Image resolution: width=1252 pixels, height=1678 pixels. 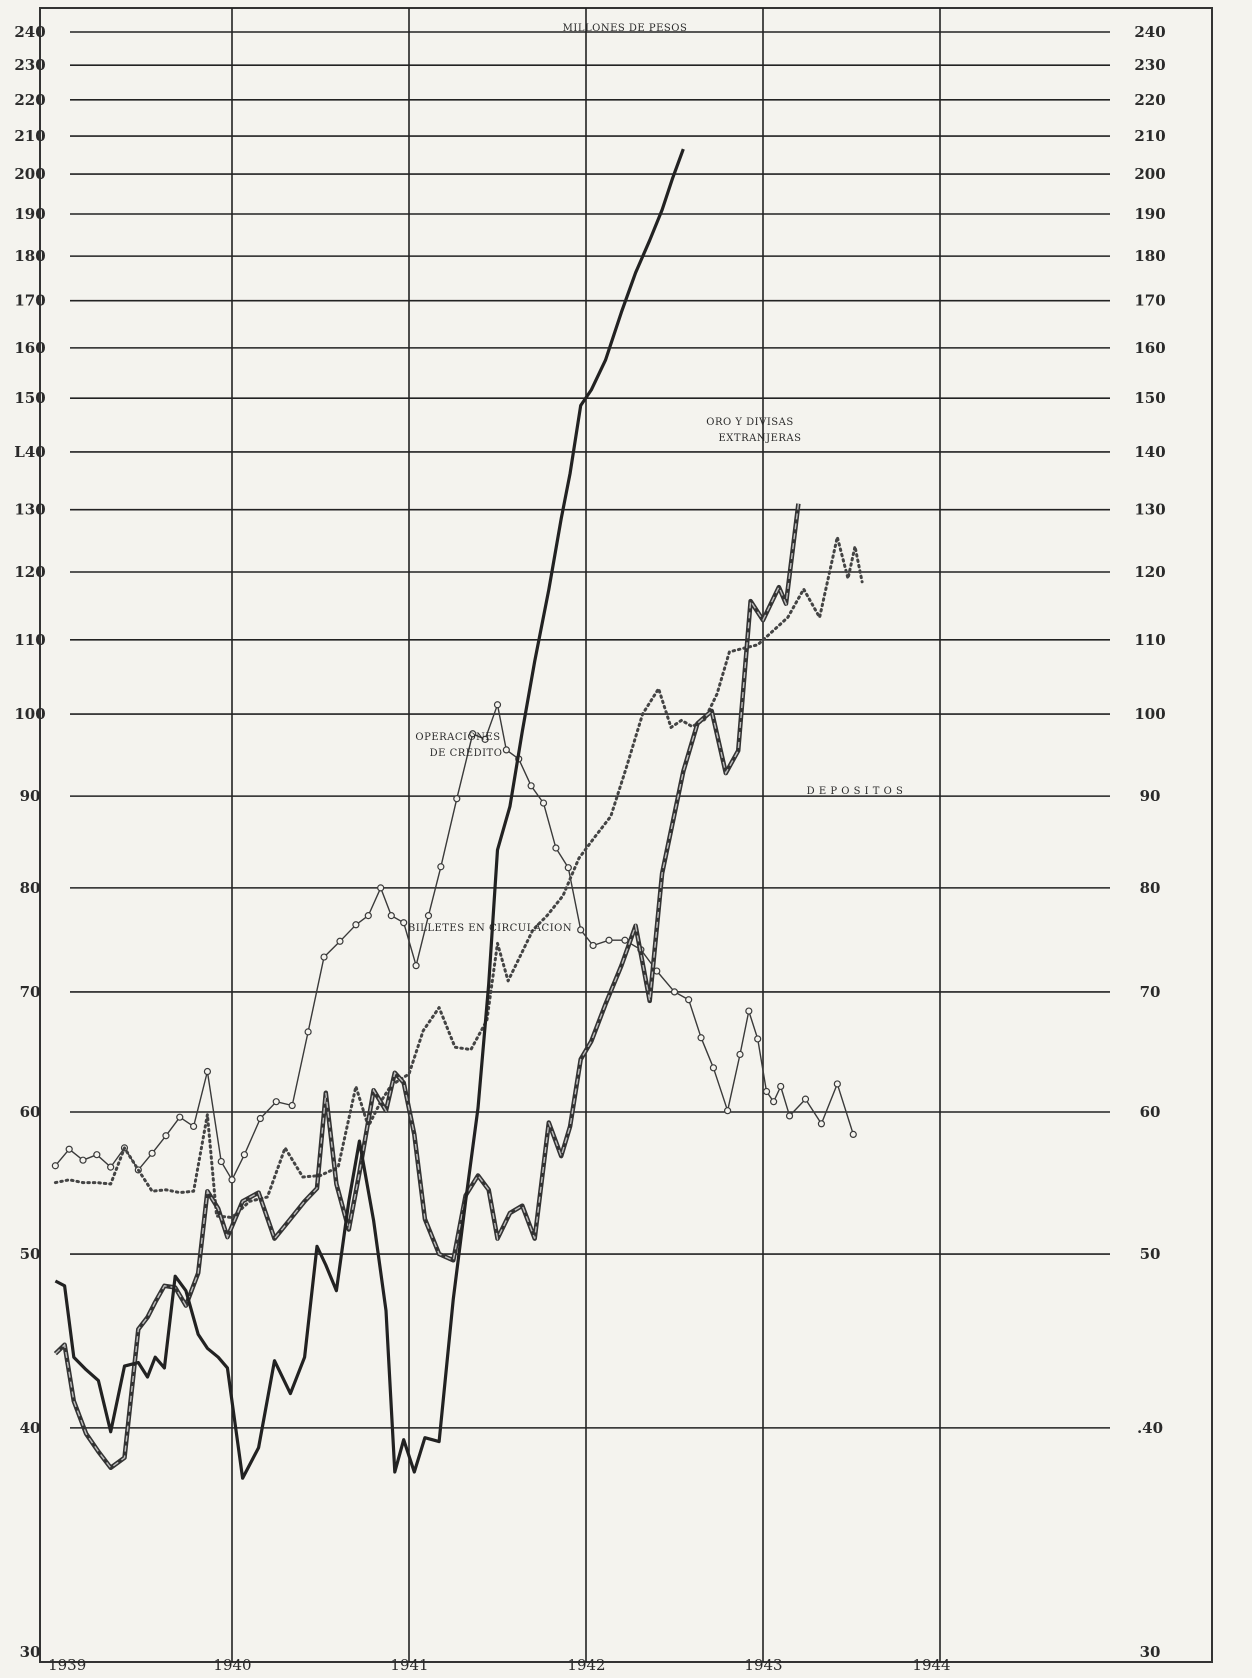 What do you see at coordinates (29, 174) in the screenshot?
I see `y-tick-label-left: 200` at bounding box center [29, 174].